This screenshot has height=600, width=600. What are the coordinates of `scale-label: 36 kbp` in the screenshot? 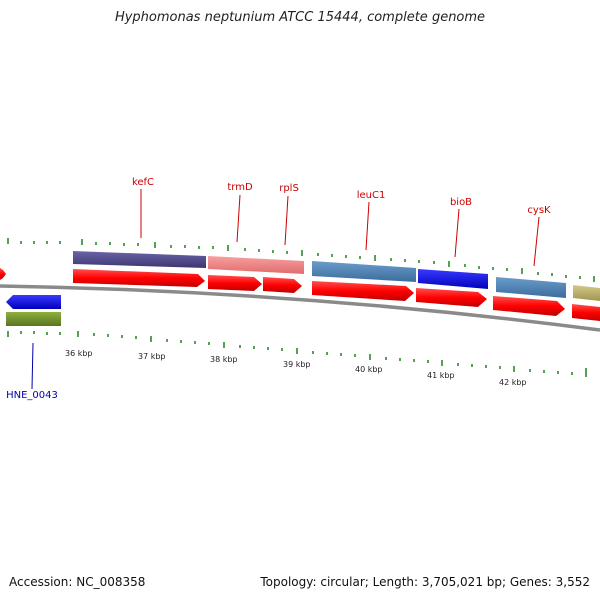 It's located at (79, 353).